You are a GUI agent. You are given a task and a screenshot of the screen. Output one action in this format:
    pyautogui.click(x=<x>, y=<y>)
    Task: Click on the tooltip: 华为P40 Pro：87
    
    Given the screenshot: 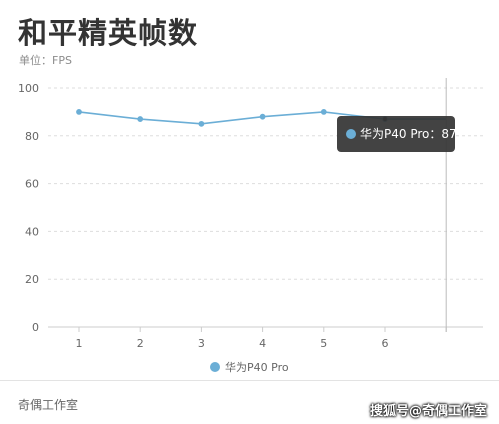 What is the action you would take?
    pyautogui.click(x=397, y=134)
    